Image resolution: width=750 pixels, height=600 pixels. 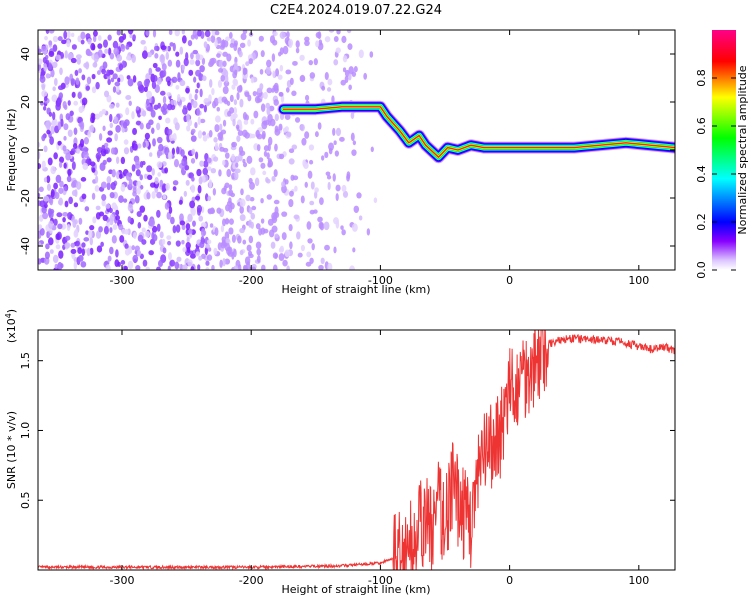 What do you see at coordinates (701, 270) in the screenshot?
I see `colorbar-tick-label: 0.0` at bounding box center [701, 270].